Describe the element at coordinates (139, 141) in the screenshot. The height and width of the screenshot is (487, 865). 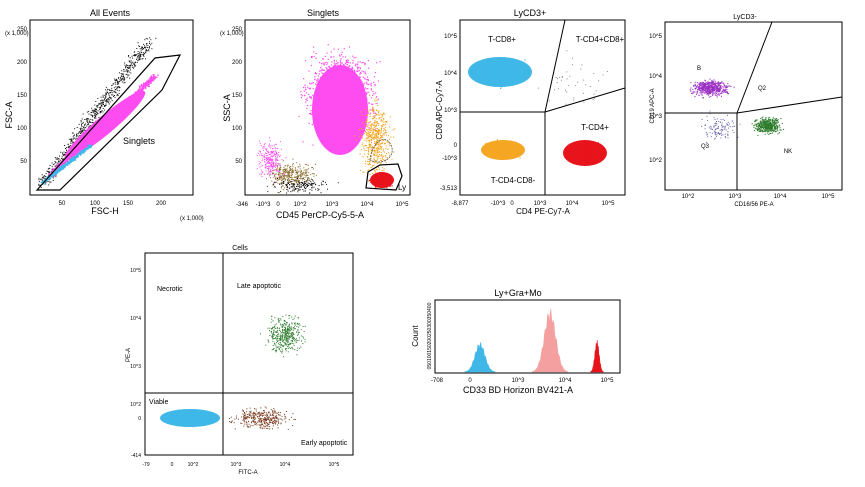
I see `gate-label: Singlets` at that location.